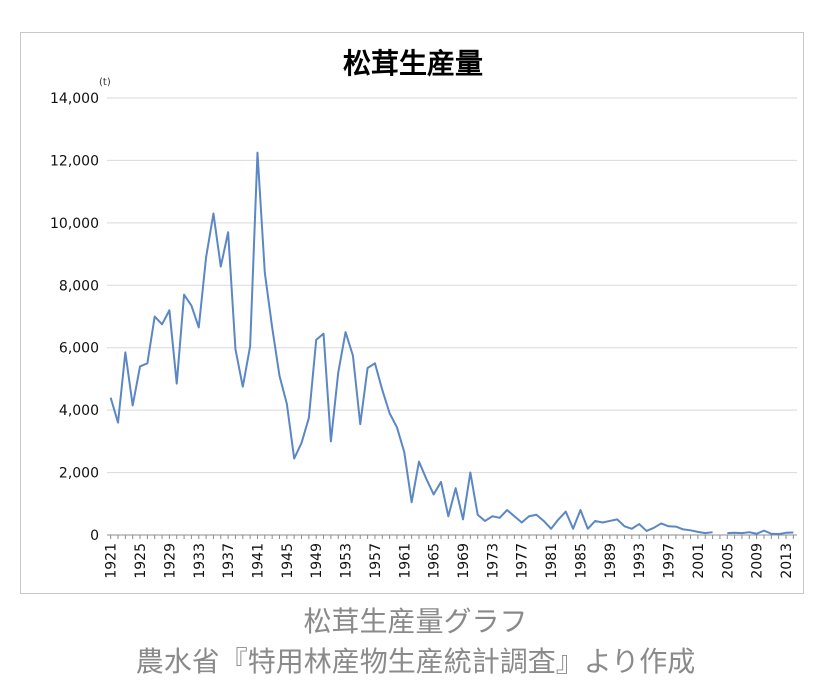  What do you see at coordinates (347, 561) in the screenshot?
I see `x-tick-label: 1953` at bounding box center [347, 561].